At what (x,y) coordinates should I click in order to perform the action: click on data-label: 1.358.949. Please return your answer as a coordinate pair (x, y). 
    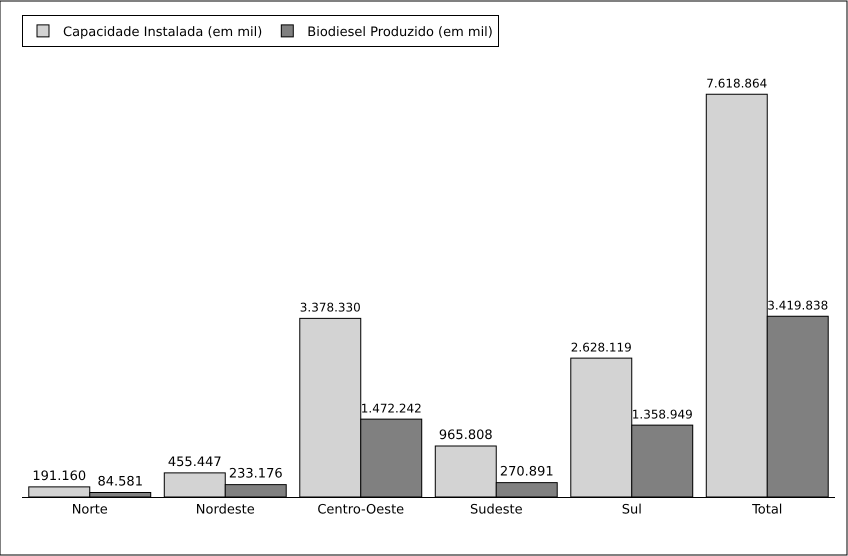
    Looking at the image, I should click on (662, 414).